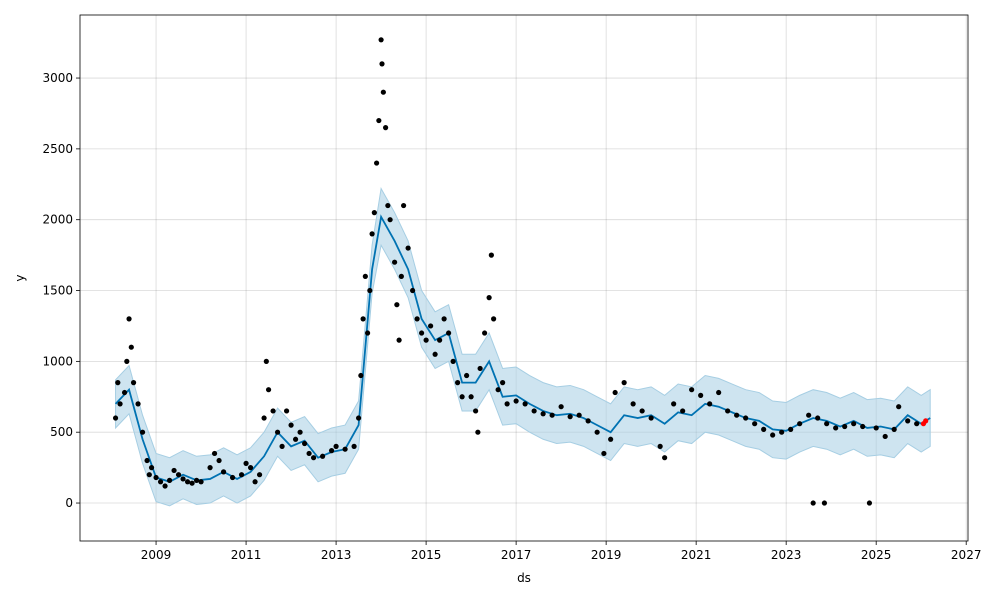 The width and height of the screenshot is (1000, 604). Describe the element at coordinates (61, 432) in the screenshot. I see `y-tick-label: 500` at that location.